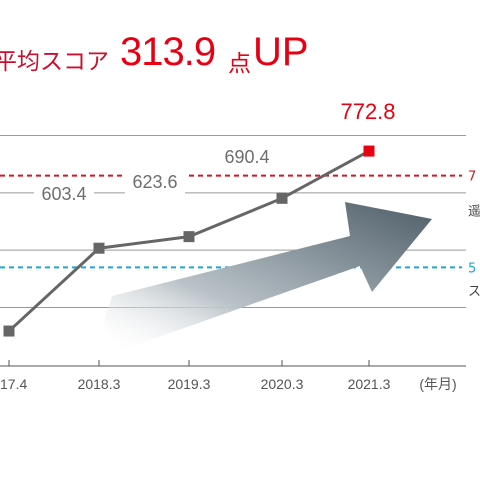 Image resolution: width=480 pixels, height=480 pixels. What do you see at coordinates (9, 331) in the screenshot?
I see `data-point-2017.4` at bounding box center [9, 331].